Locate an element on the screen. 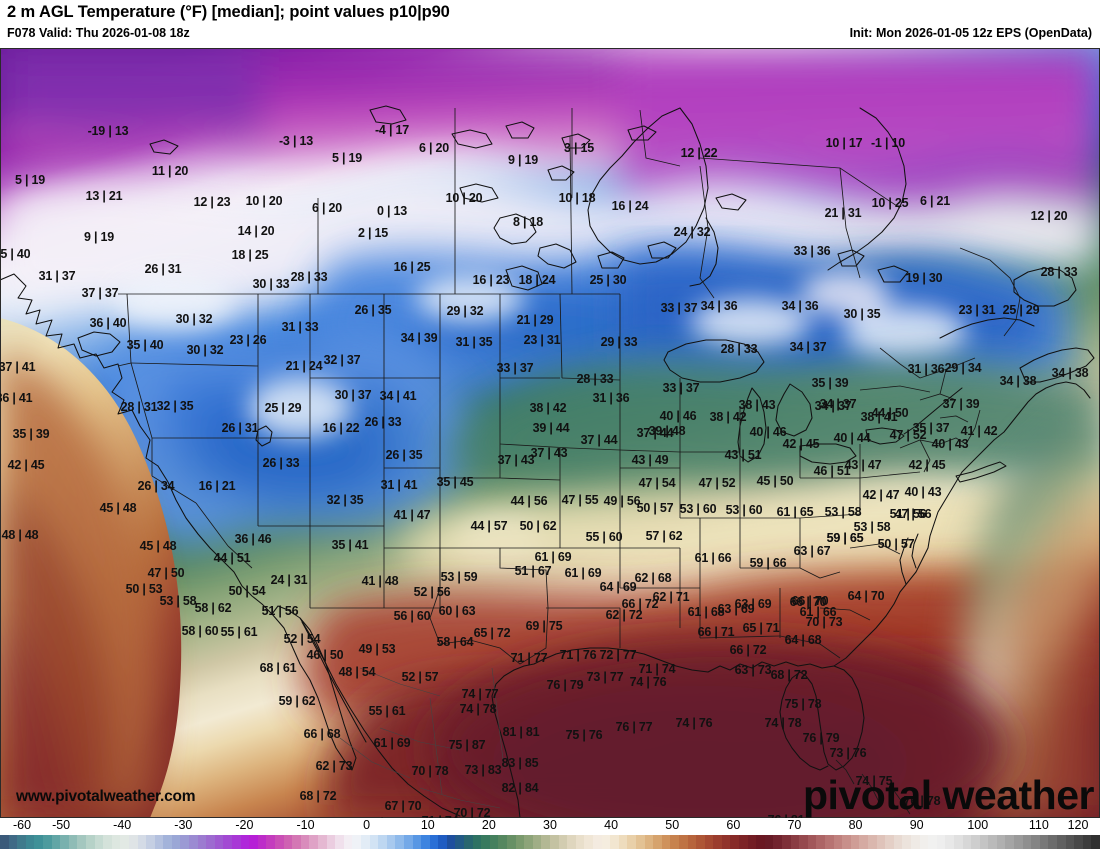 This screenshot has width=1100, height=850. init-time-label: Init: Mon 2026-01-05 12z EPS (OpenData) is located at coordinates (970, 33).